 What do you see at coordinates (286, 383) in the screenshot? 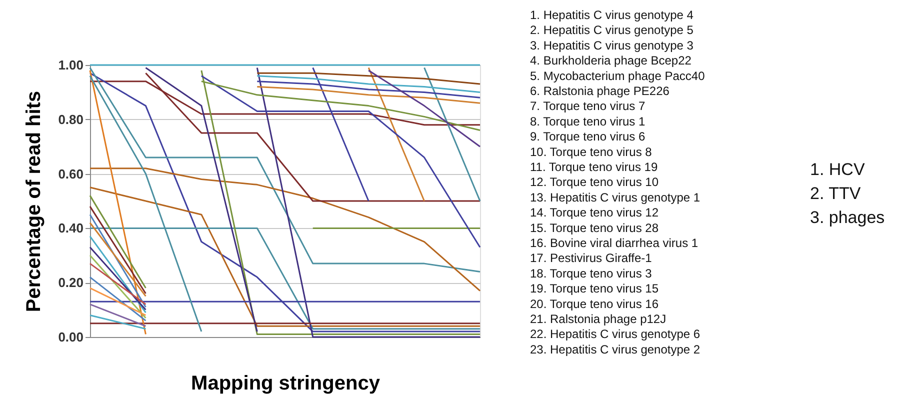
I see `x-axis-title: Mapping stringency` at bounding box center [286, 383].